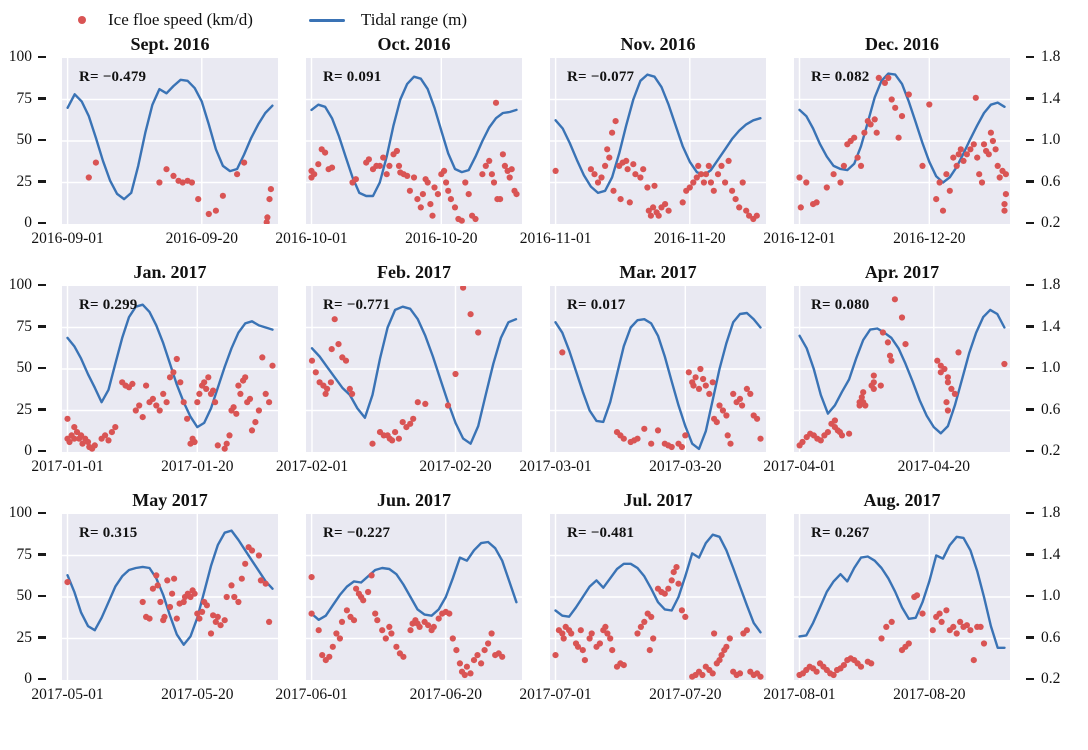 The height and width of the screenshot is (750, 1088). I want to click on subplot-title: Apr. 2017, so click(902, 272).